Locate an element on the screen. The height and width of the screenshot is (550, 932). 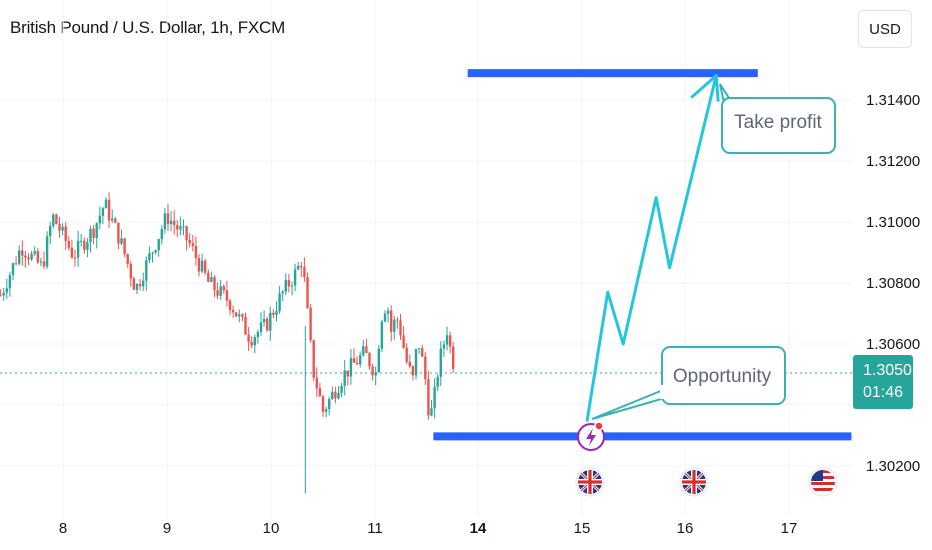
us-flag-icon is located at coordinates (823, 482).